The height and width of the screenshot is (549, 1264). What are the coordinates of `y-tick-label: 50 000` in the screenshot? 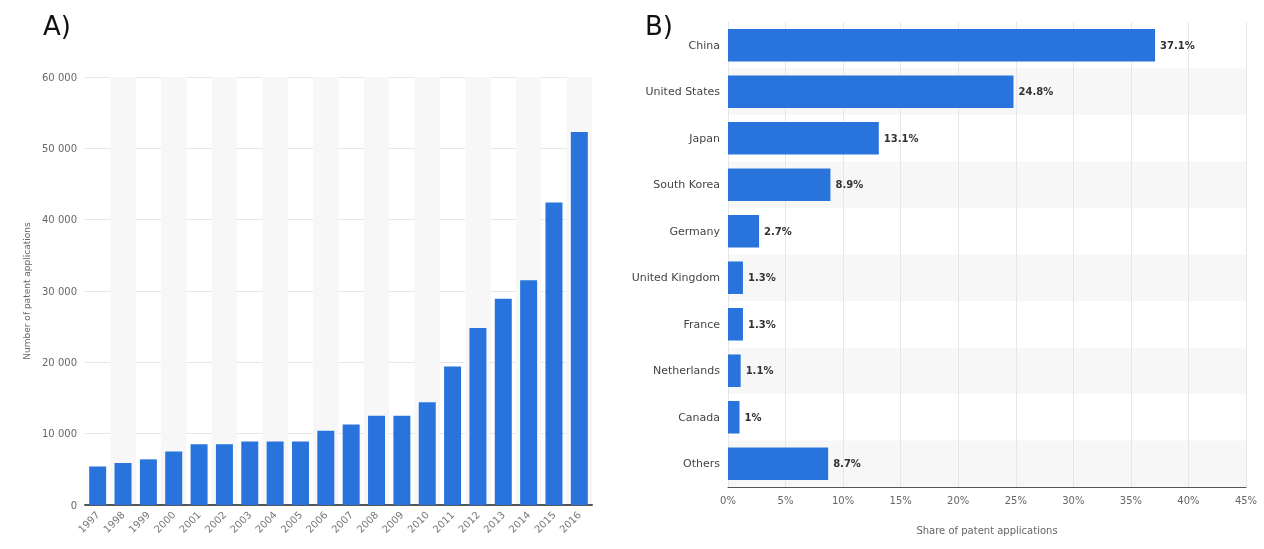 It's located at (59, 148).